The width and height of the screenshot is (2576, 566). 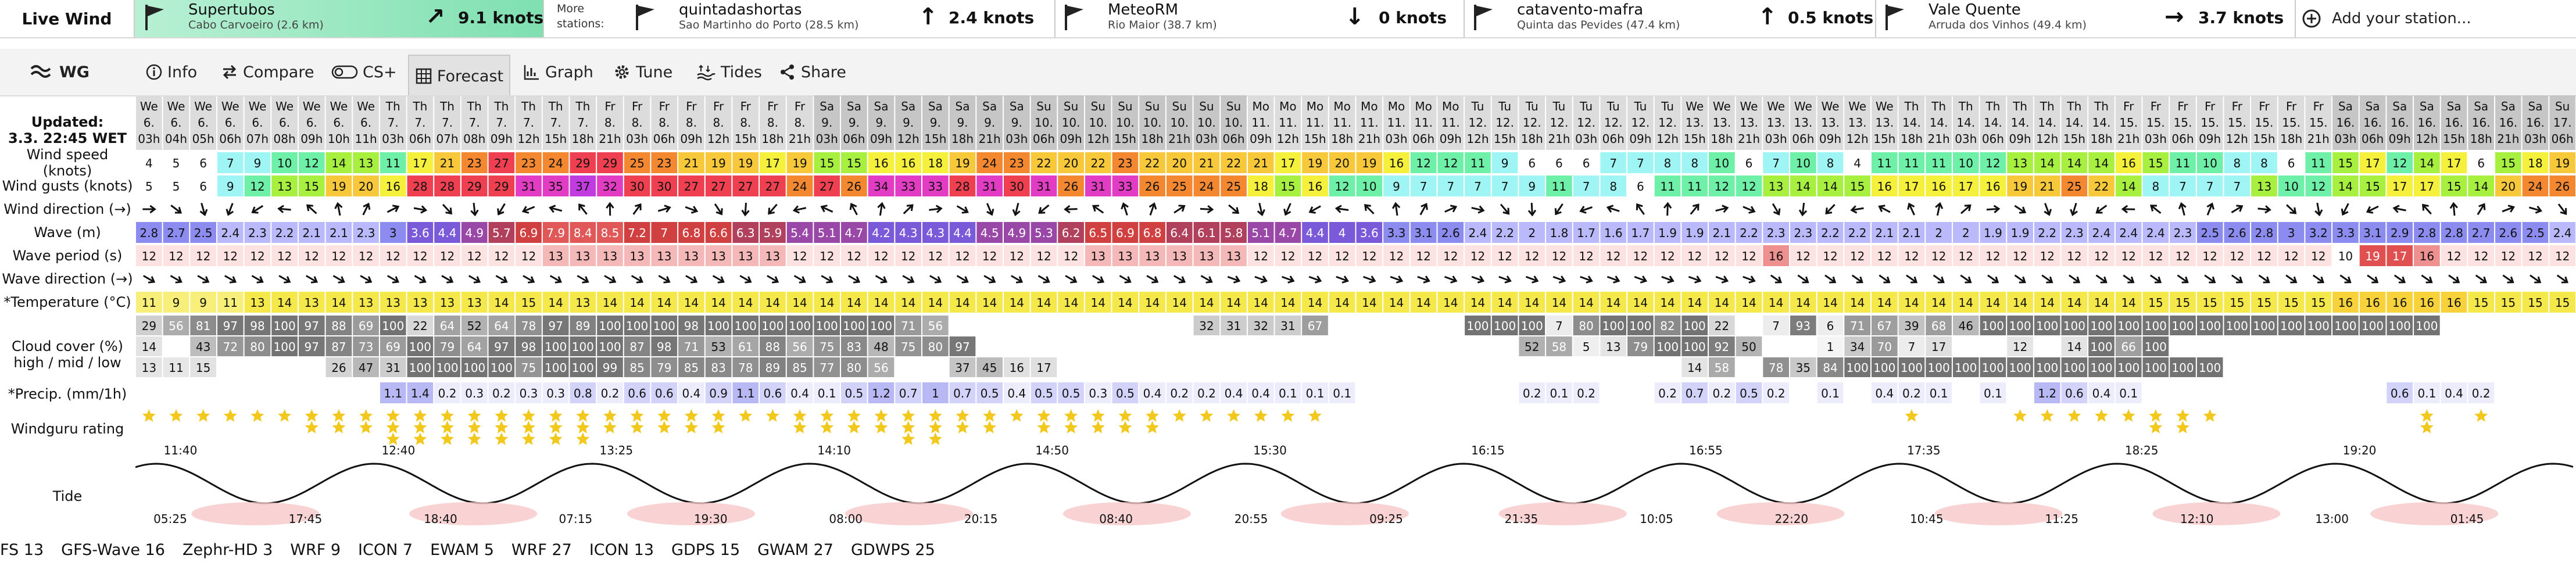 What do you see at coordinates (1397, 123) in the screenshot?
I see `date-label: 11.` at bounding box center [1397, 123].